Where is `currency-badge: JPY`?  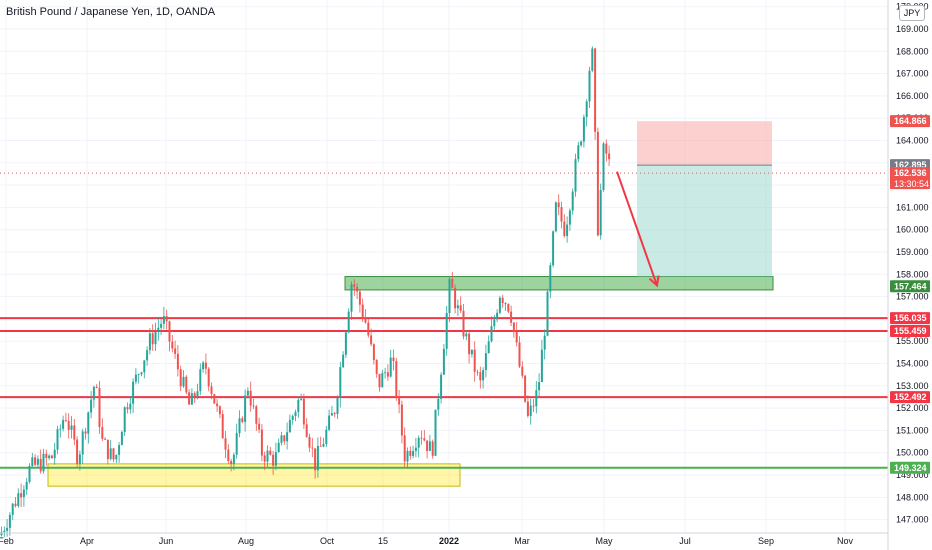 currency-badge: JPY is located at coordinates (912, 13).